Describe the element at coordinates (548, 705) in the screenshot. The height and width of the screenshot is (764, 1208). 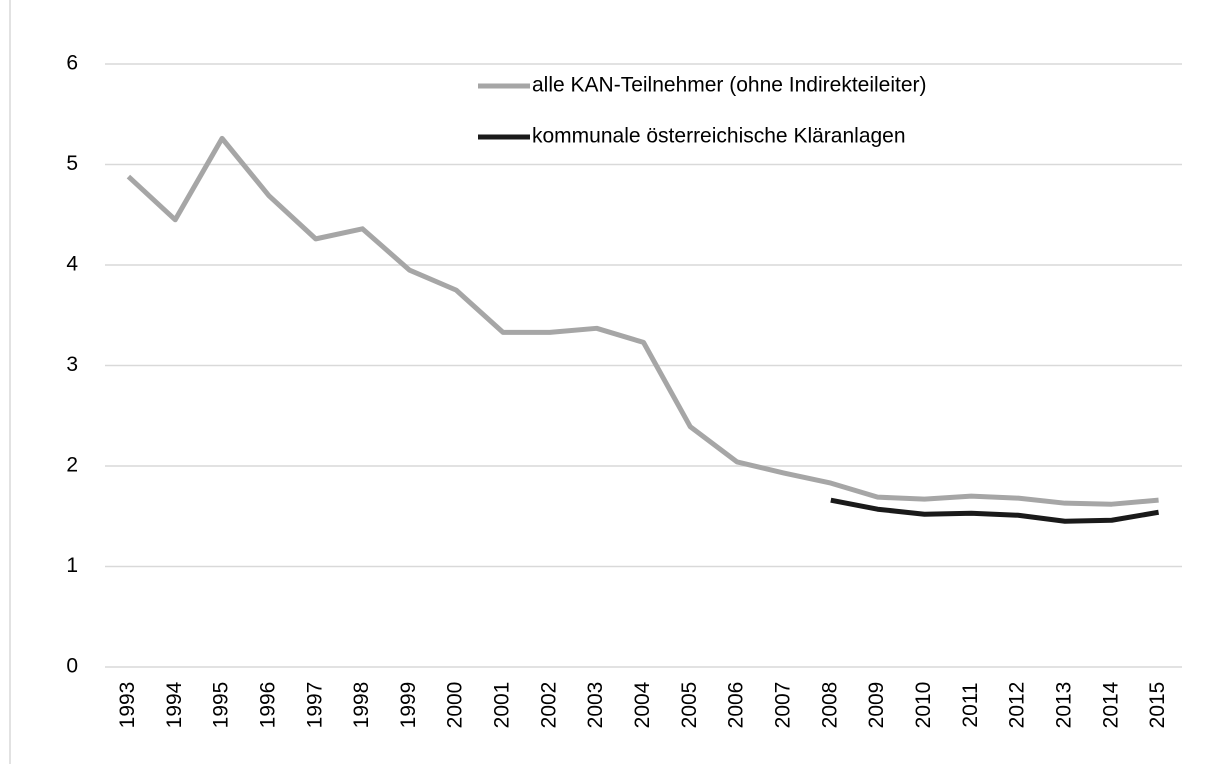
I see `x-tick-label: 2002` at that location.